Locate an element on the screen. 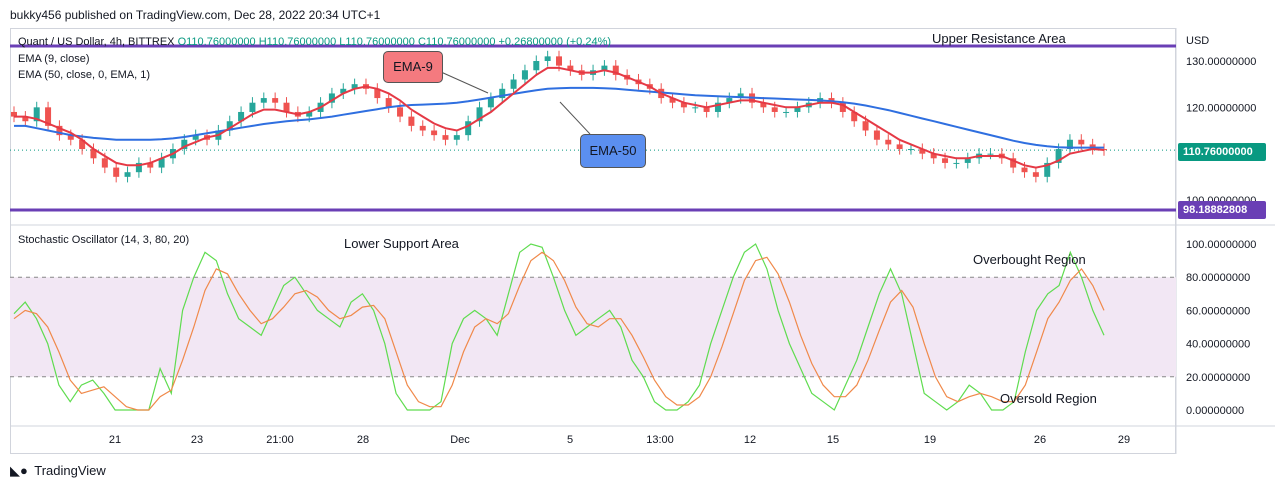  stoch-tick-label: 0.00000000 is located at coordinates (1215, 411).